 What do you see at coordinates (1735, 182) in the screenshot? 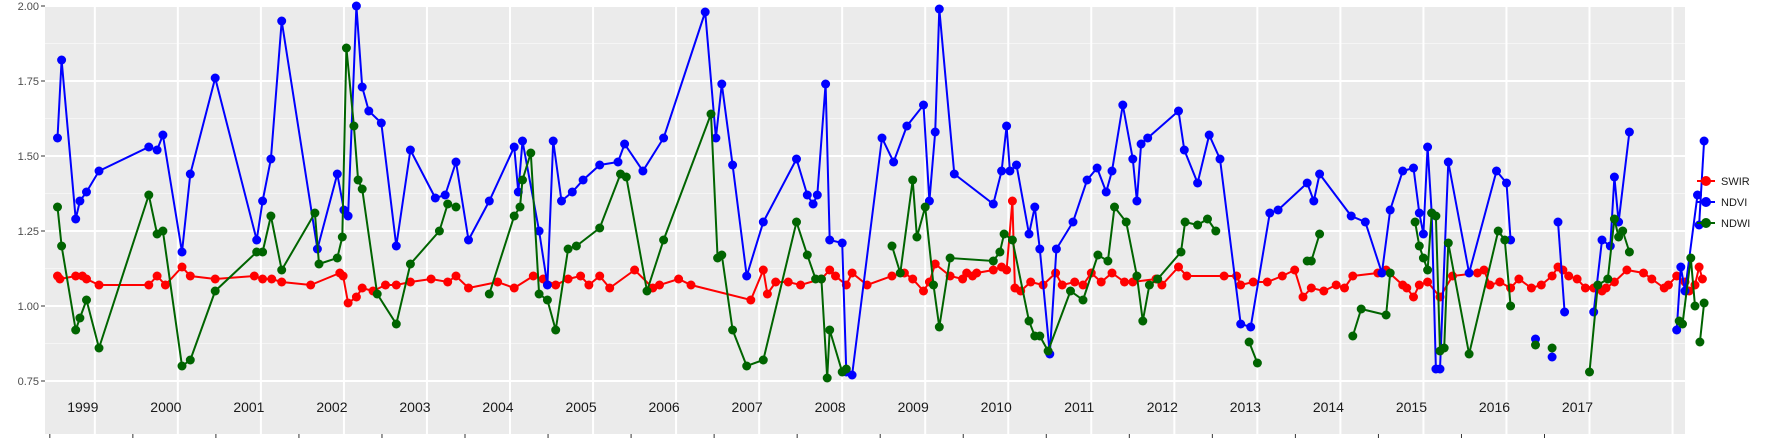
I see `legend-label: SWIR` at bounding box center [1735, 182].